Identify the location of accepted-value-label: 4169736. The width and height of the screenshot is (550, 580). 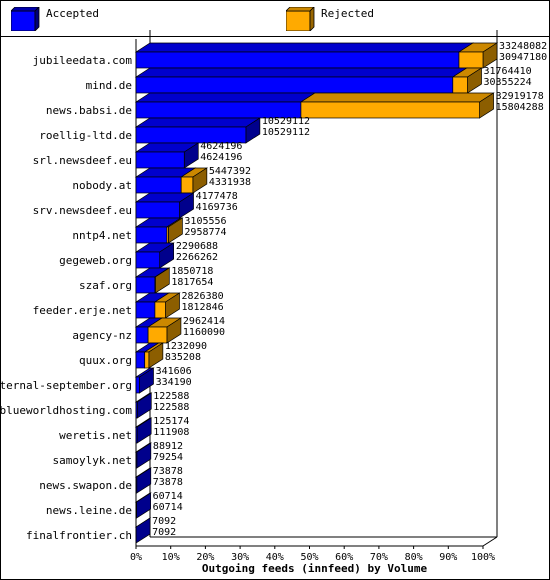
(217, 207).